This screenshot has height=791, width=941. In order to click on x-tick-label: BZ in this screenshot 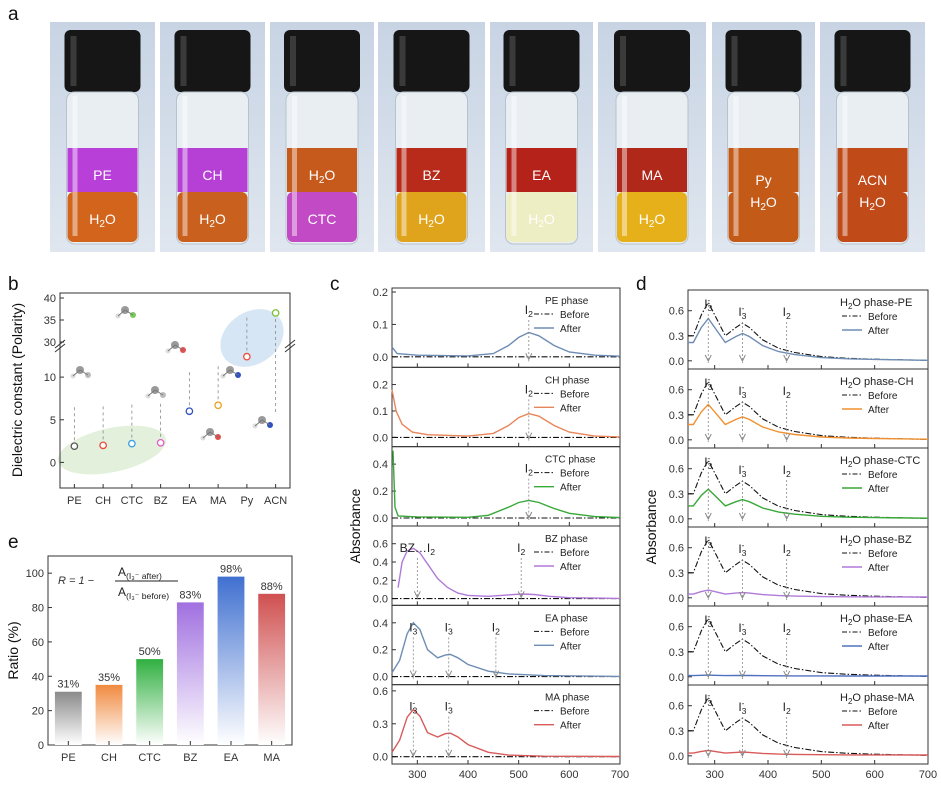, I will do `click(161, 501)`.